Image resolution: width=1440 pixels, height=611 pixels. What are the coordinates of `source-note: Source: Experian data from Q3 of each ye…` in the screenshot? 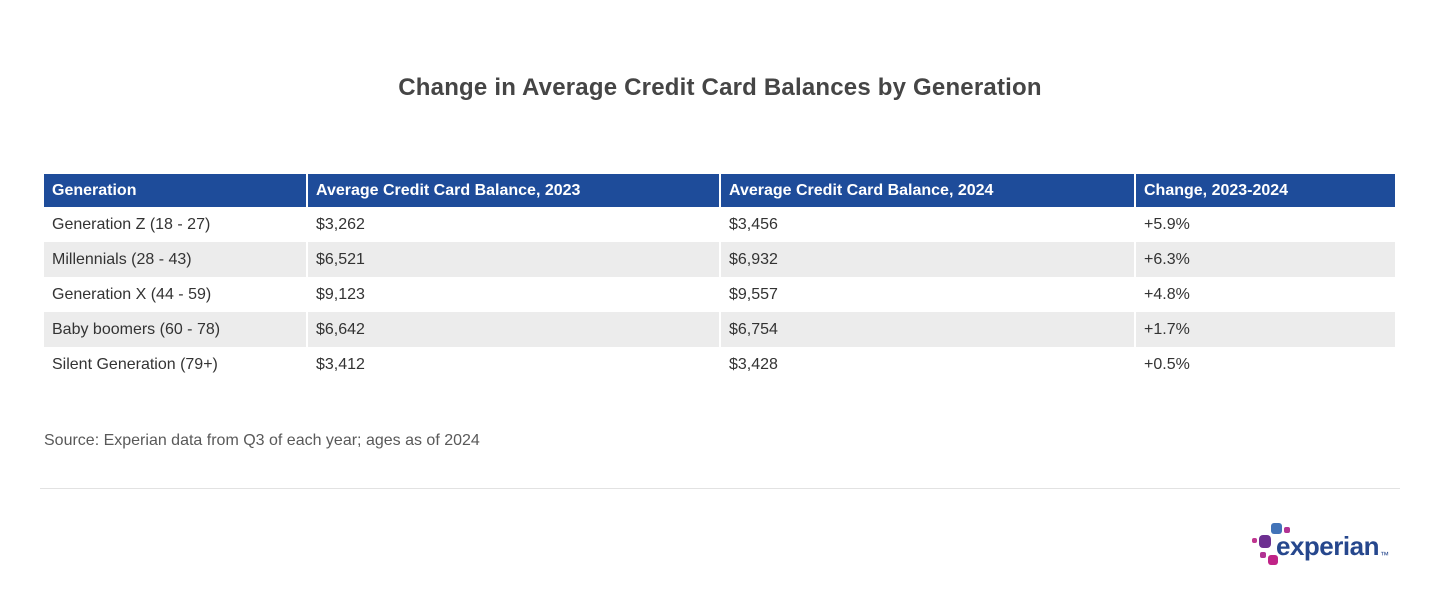 It's located at (262, 440).